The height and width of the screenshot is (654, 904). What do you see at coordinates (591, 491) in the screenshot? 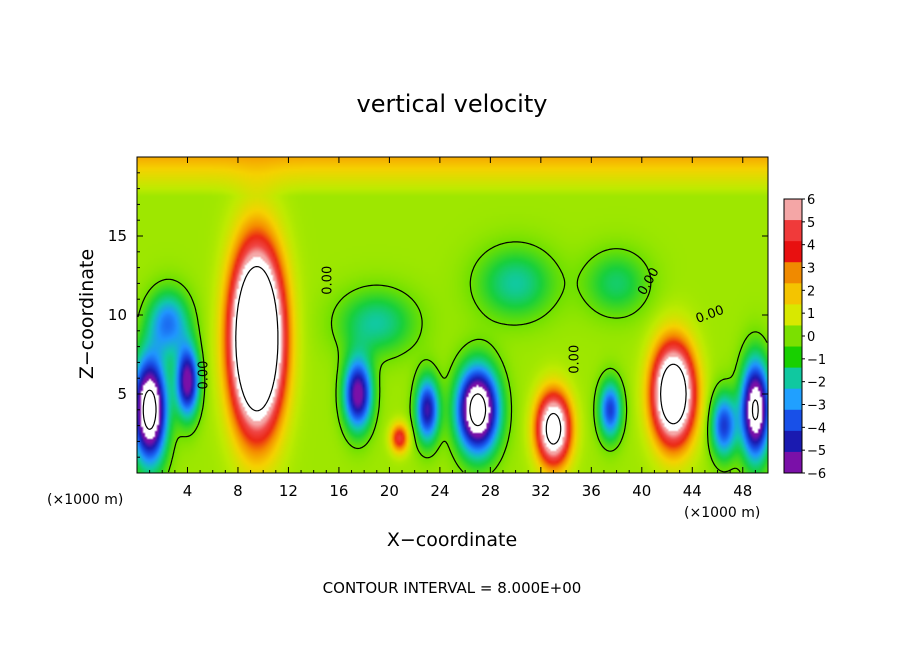
I see `x-tick-label: 36` at bounding box center [591, 491].